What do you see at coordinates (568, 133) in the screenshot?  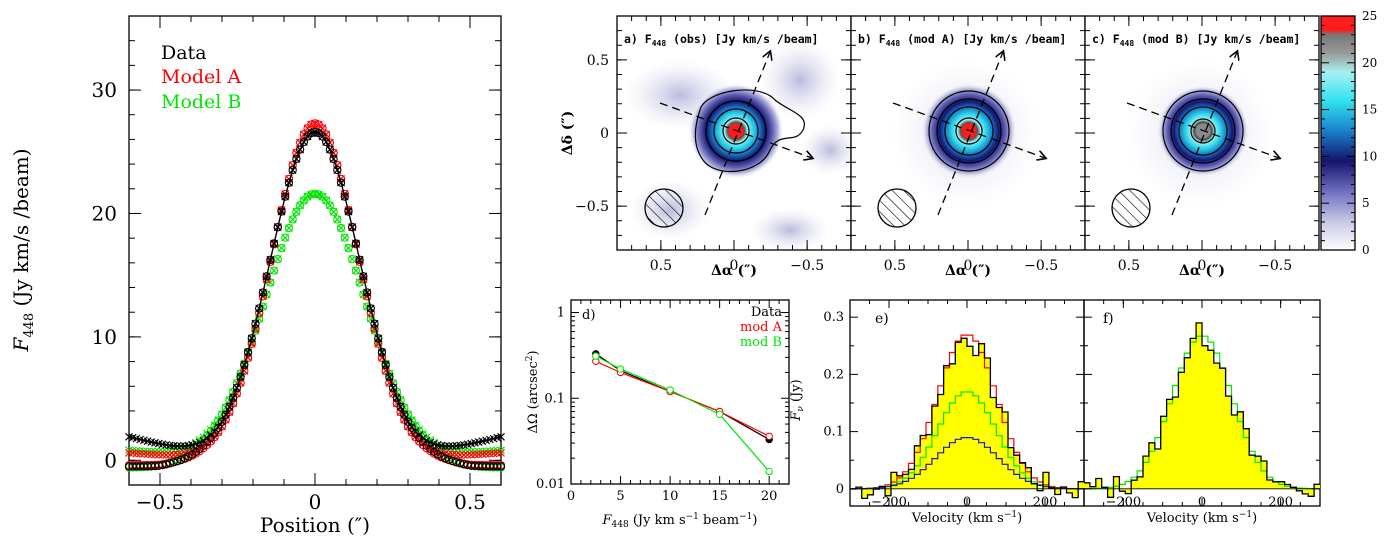 I see `map-ylabel: Δδ (″)` at bounding box center [568, 133].